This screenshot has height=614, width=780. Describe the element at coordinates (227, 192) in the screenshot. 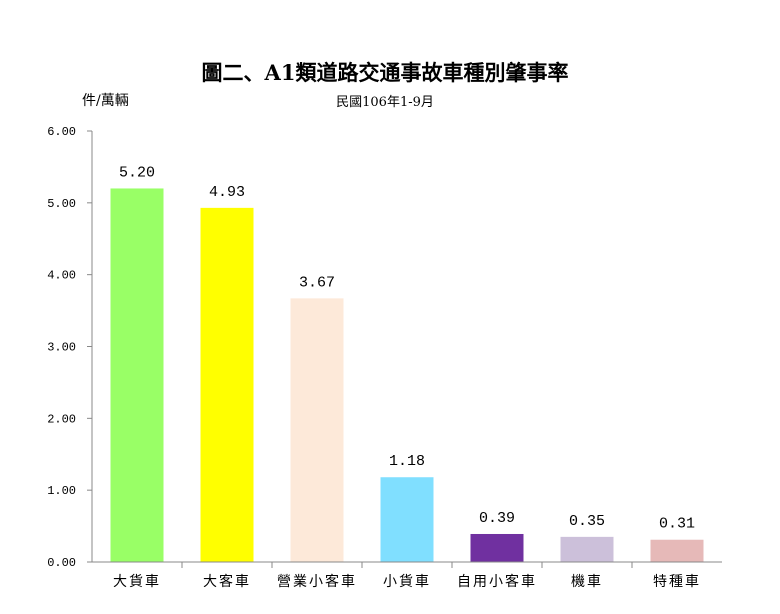

I see `data-label: 4.93` at that location.